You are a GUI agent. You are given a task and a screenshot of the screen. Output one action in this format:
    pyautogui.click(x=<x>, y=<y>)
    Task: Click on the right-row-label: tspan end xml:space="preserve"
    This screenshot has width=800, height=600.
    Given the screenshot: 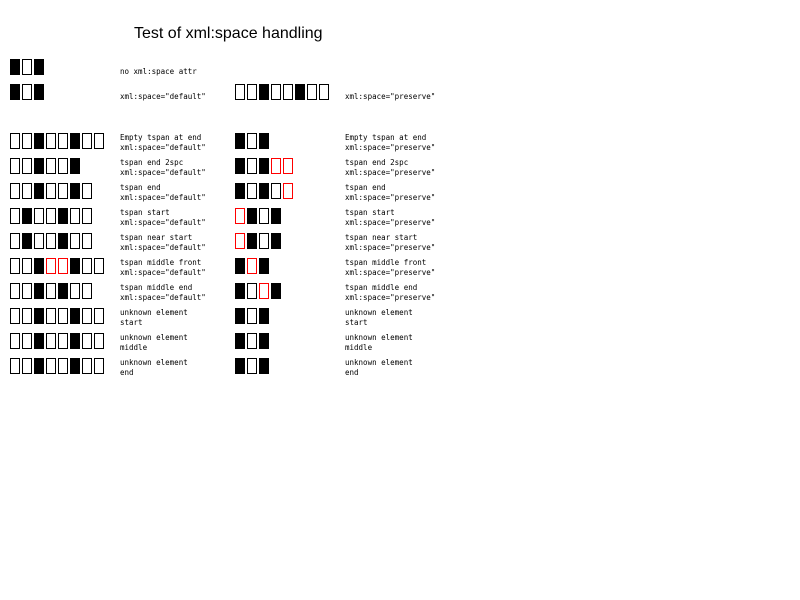 What is the action you would take?
    pyautogui.click(x=390, y=193)
    